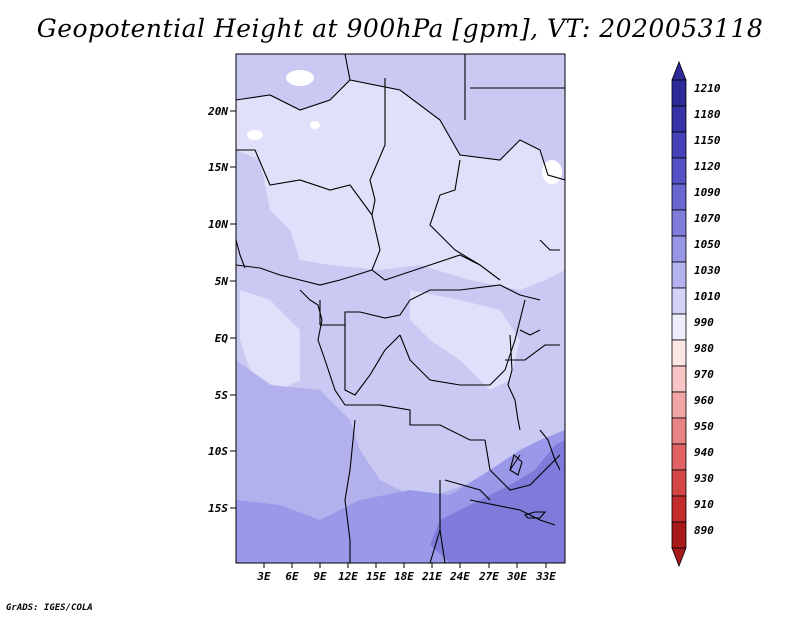 The width and height of the screenshot is (800, 618). What do you see at coordinates (222, 338) in the screenshot?
I see `lat-tick-label: EQ` at bounding box center [222, 338].